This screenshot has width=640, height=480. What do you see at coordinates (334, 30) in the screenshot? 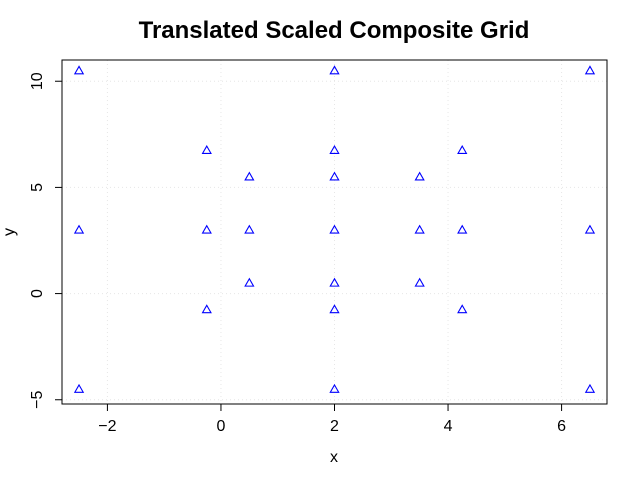
I see `chart-title: Translated Scaled Composite Grid` at bounding box center [334, 30].